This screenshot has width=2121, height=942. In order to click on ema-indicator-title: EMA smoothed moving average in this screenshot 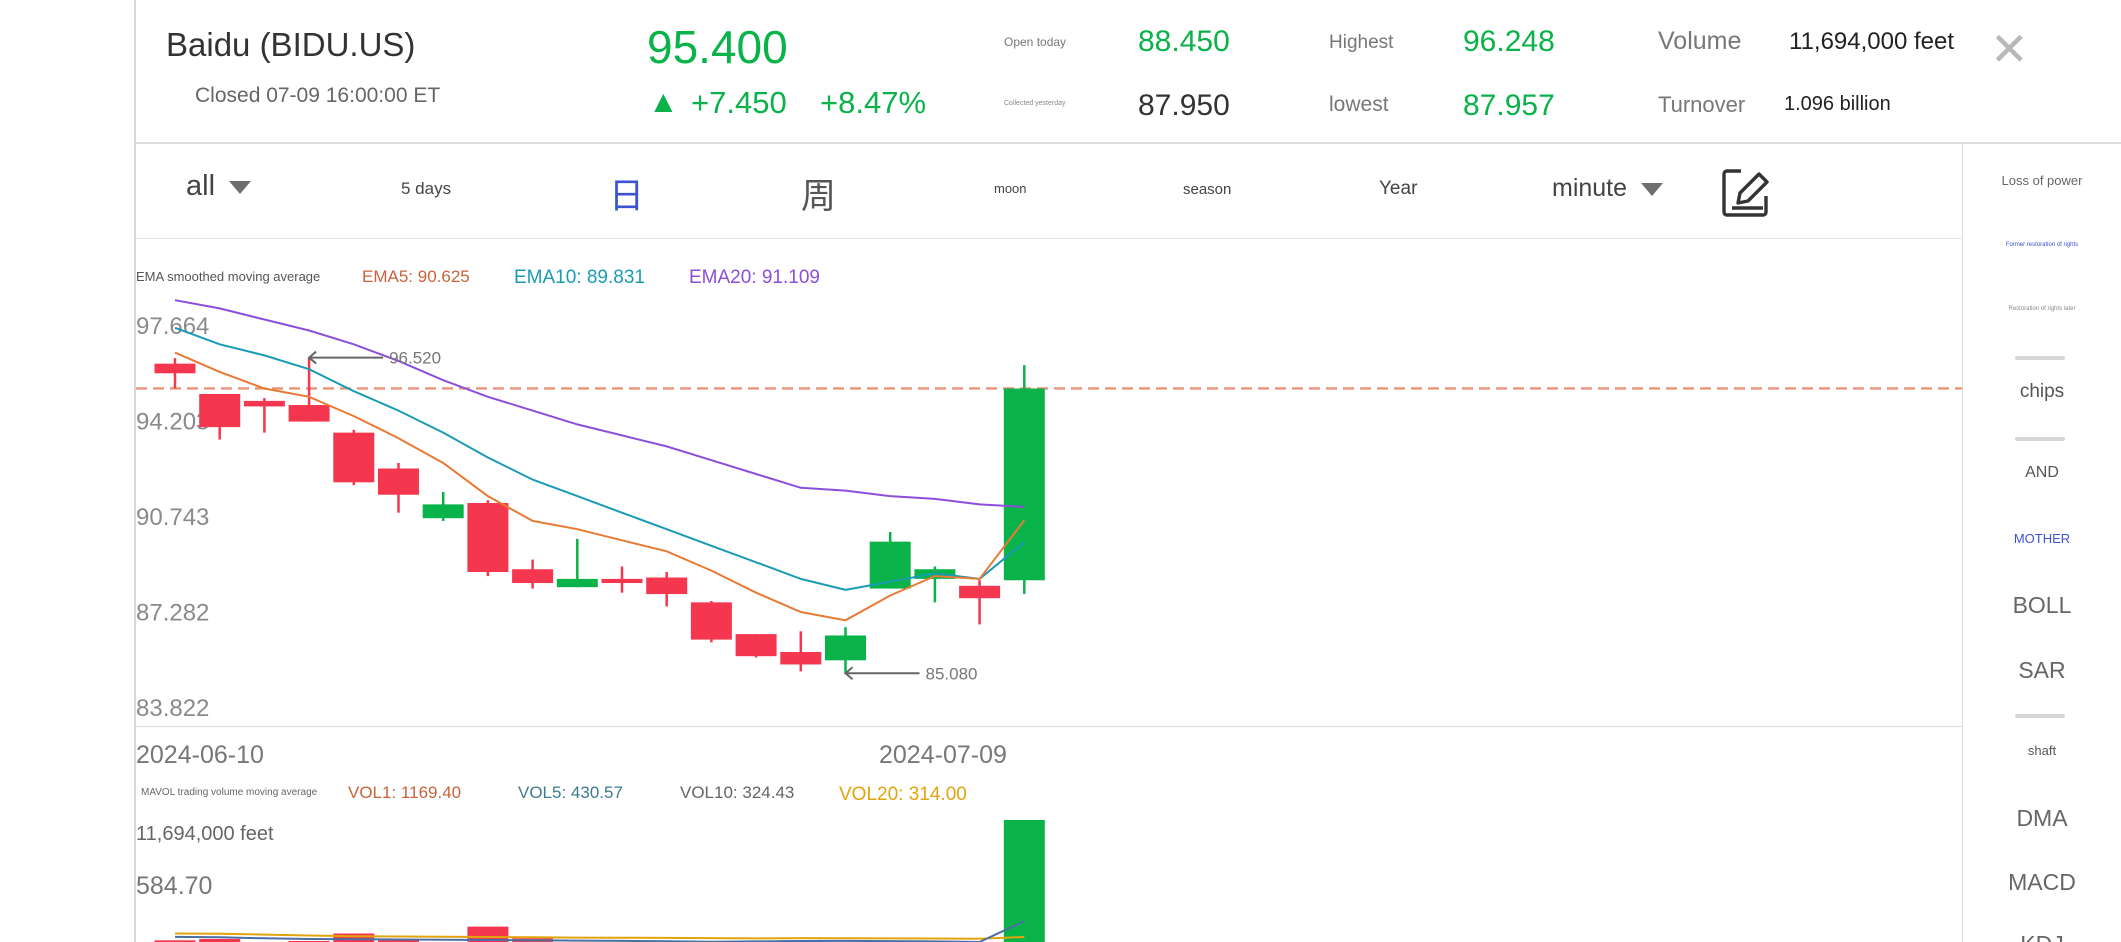, I will do `click(228, 276)`.